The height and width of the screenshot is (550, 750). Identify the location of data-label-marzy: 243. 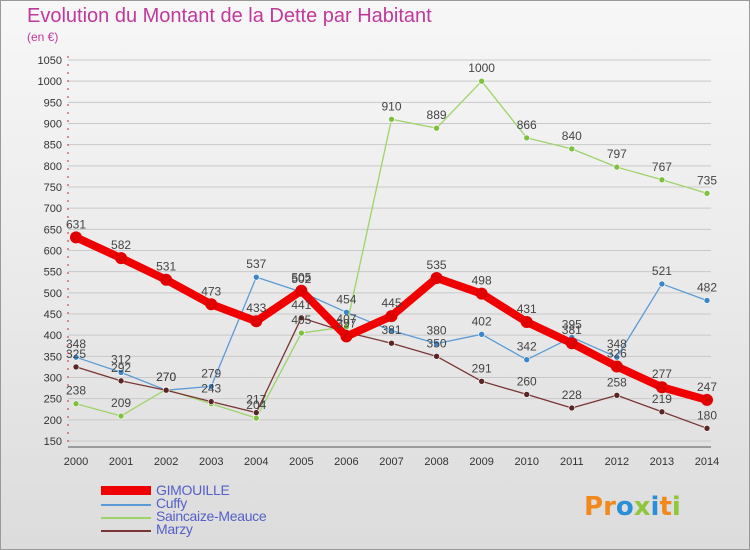
(211, 389).